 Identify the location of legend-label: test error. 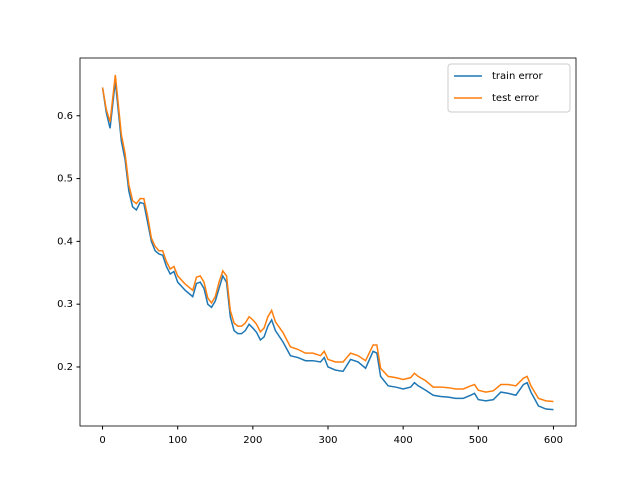
(515, 98).